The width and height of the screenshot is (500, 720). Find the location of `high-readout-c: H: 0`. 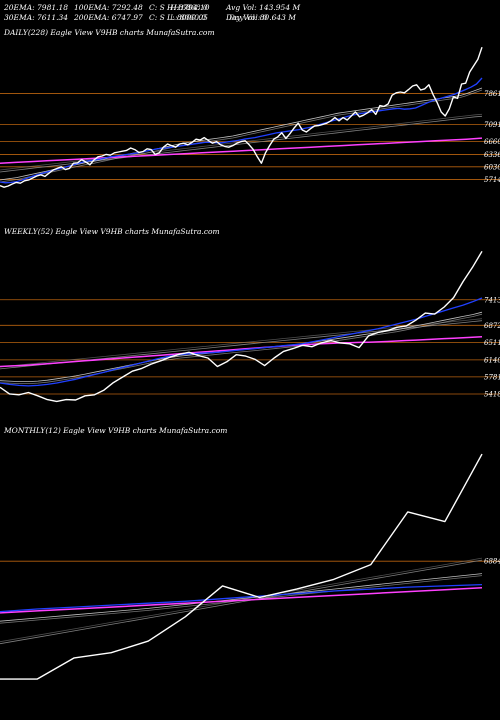

high-readout-c: H: 0 is located at coordinates (182, 7).